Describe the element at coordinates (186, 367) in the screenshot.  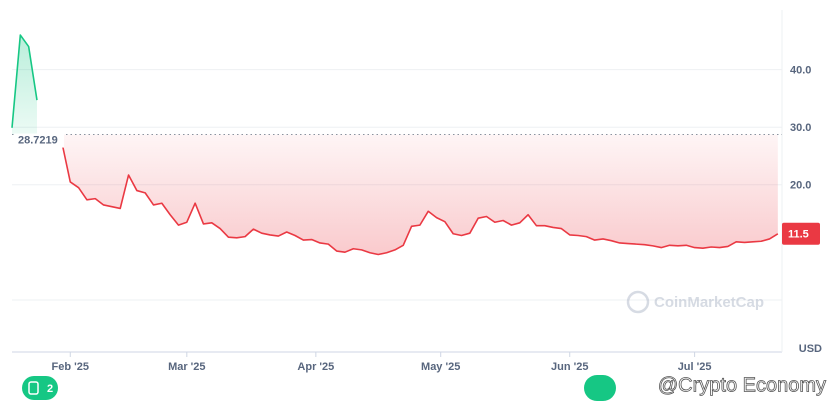
I see `x-tick-label: Mar '25` at that location.